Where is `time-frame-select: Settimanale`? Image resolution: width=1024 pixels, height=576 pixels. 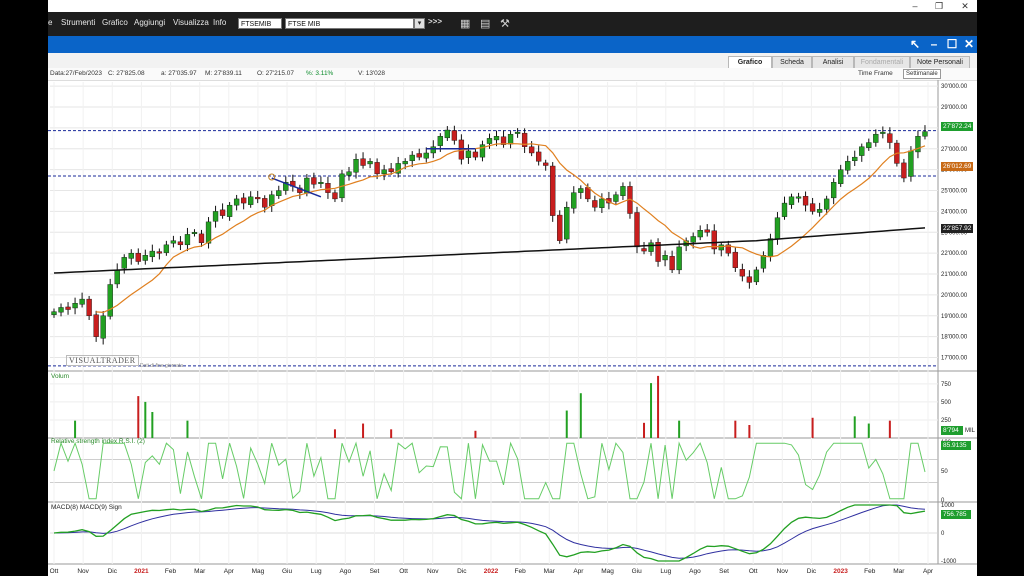
time-frame-select: Settimanale is located at coordinates (922, 74).